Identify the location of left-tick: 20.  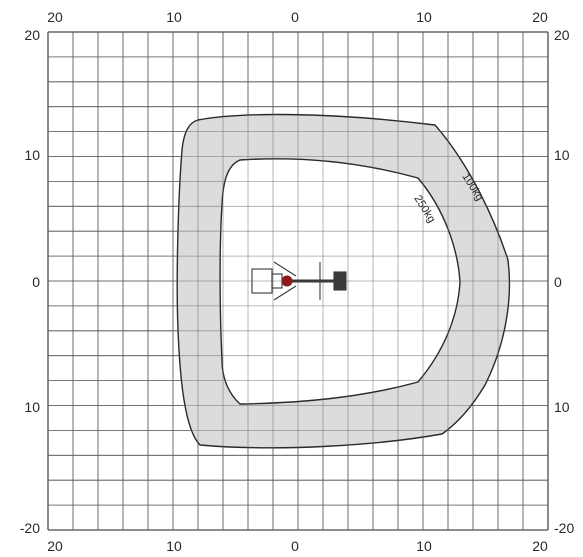
(32, 35).